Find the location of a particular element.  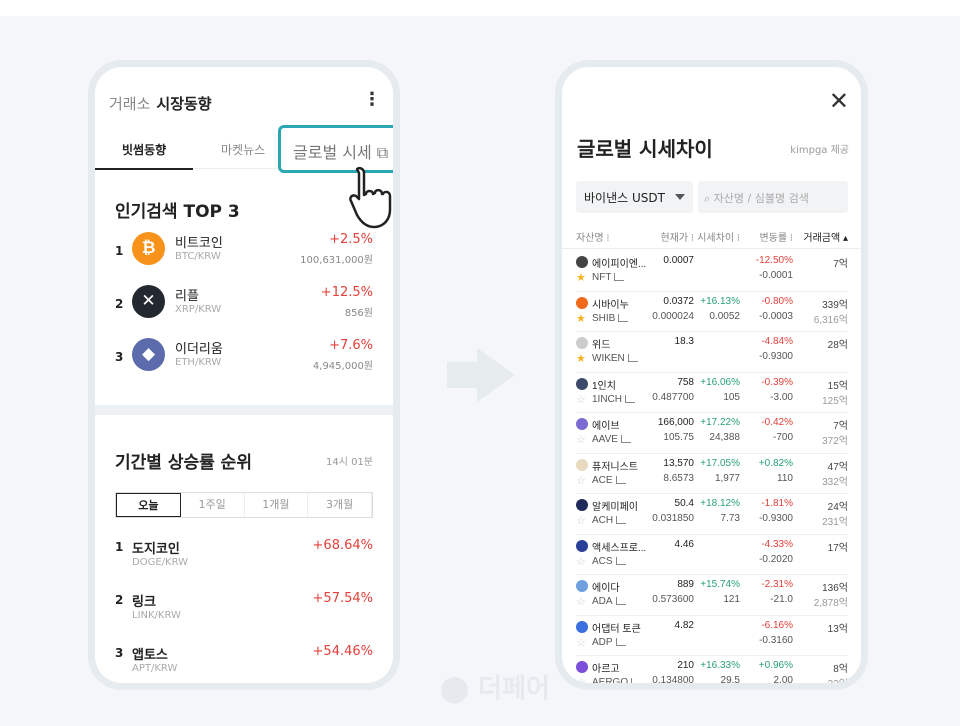

table-row: 액세스프로... ☆ ACS 4.46 -4.33% -0.2020 17억 is located at coordinates (712, 555).